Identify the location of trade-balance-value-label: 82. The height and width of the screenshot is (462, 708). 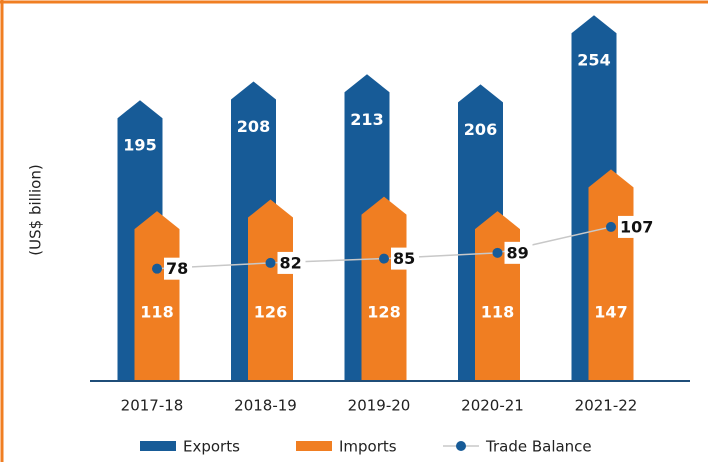
(291, 262).